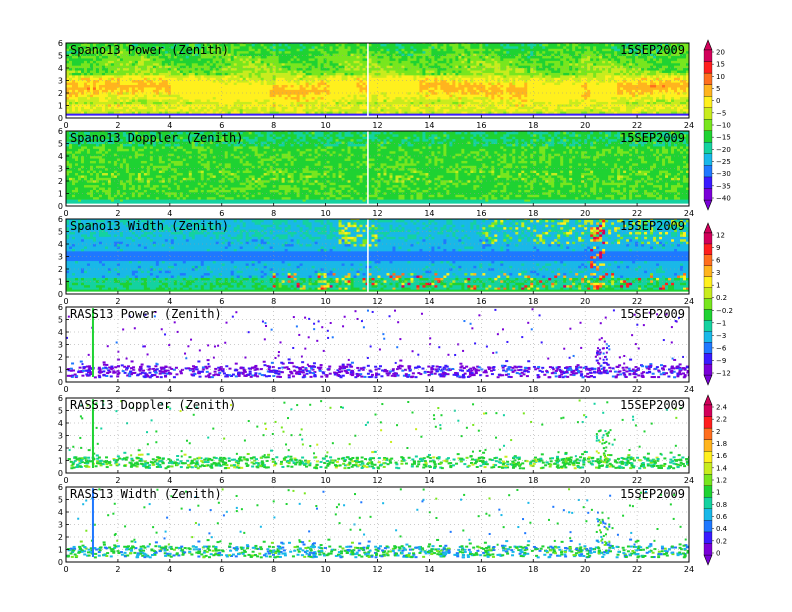  Describe the element at coordinates (117, 389) in the screenshot. I see `x-tick-label: 2` at that location.